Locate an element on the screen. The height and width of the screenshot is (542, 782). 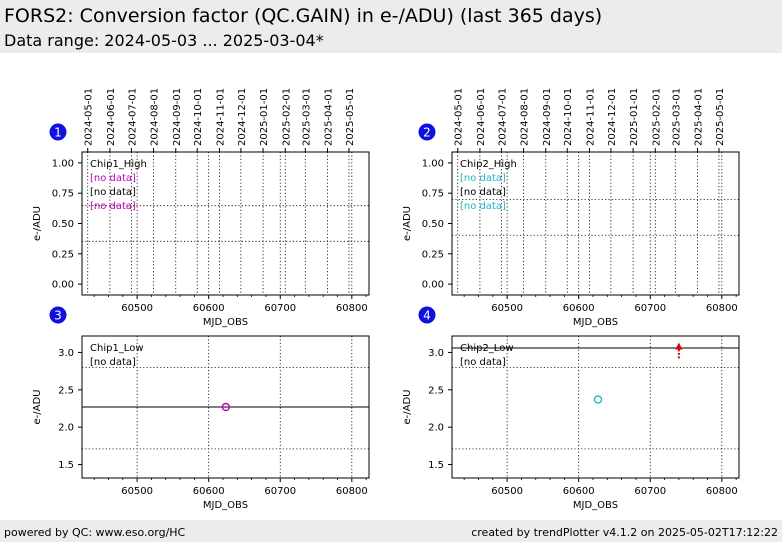
panel-series-label: Chip1_Low is located at coordinates (117, 348).